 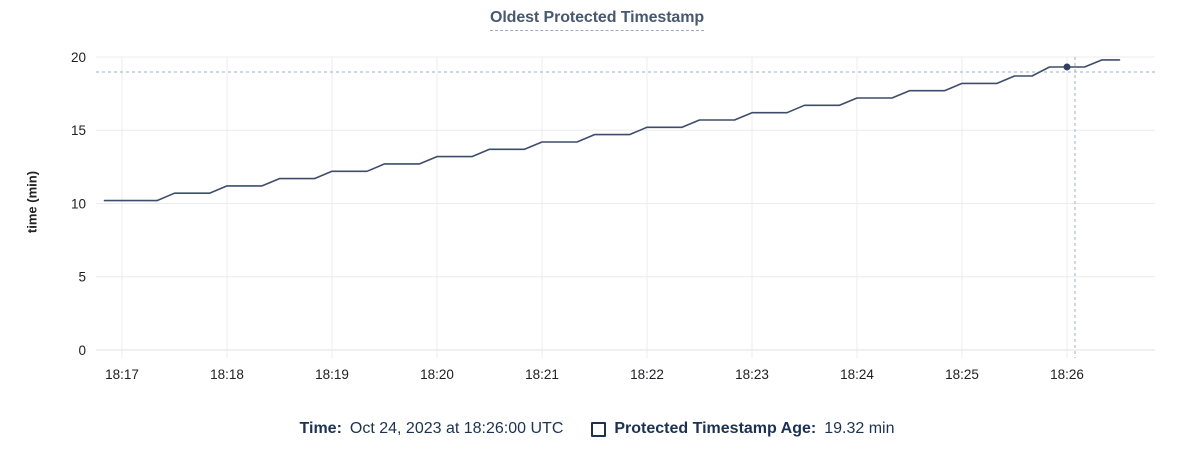 I want to click on x-tick-label: 18:23, so click(x=752, y=374).